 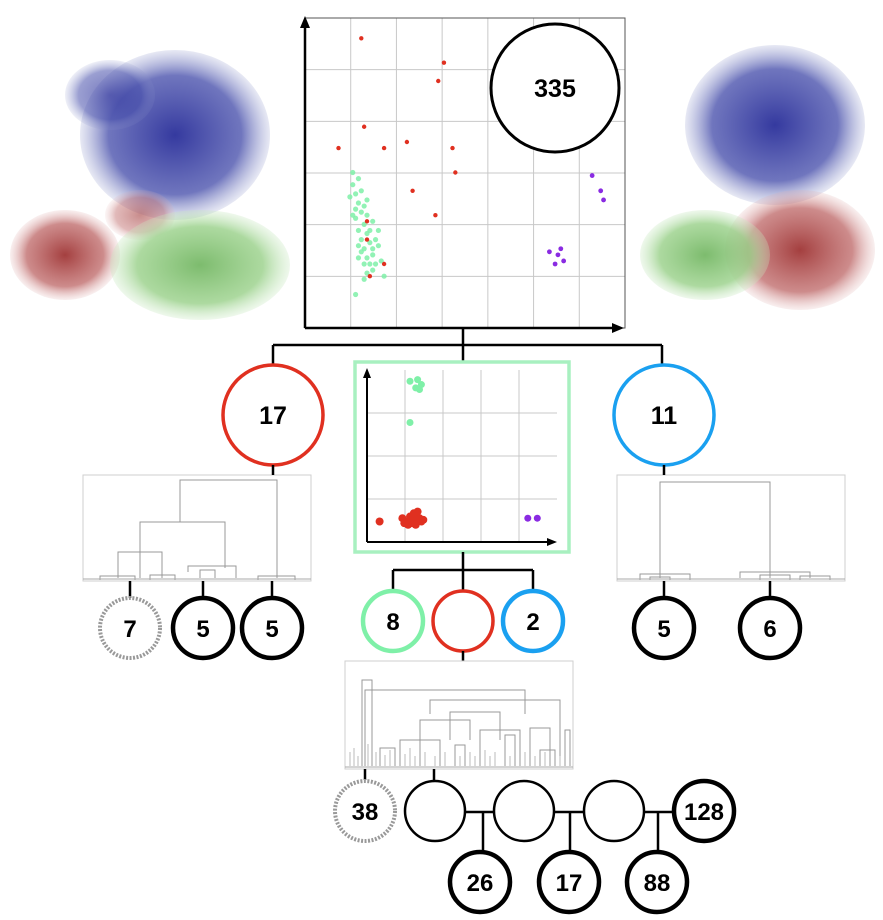 I want to click on bottom-node-end-label: 128, so click(x=704, y=812).